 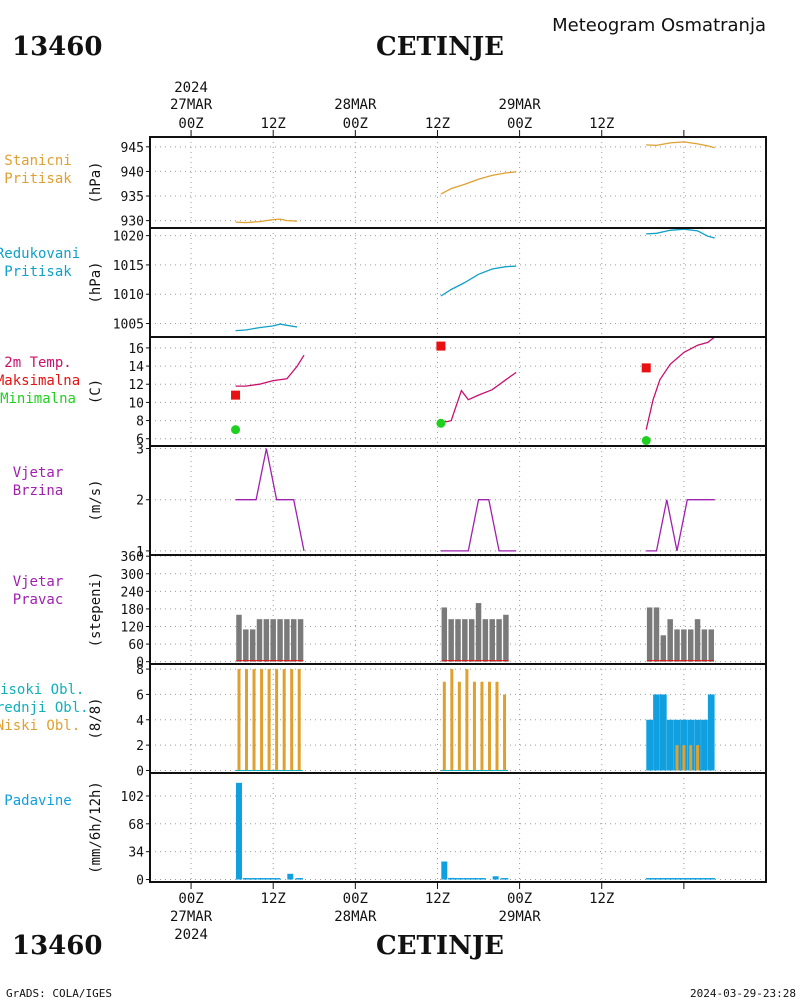 What do you see at coordinates (96, 827) in the screenshot?
I see `y-axis-unit: (mm/6h/12h)` at bounding box center [96, 827].